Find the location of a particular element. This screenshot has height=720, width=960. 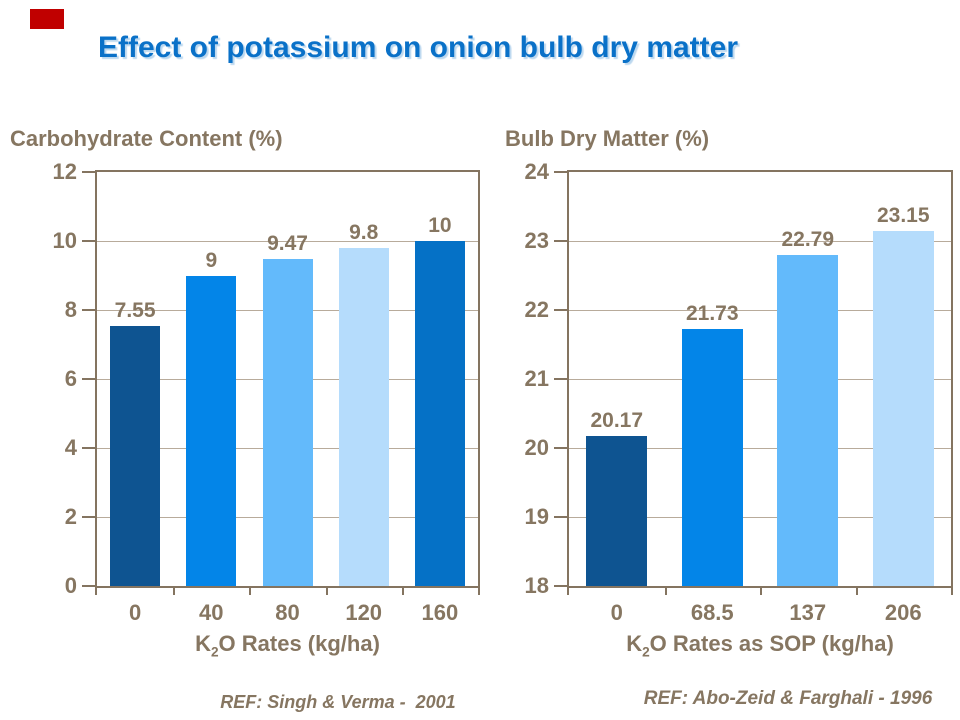

y-axis-tick-label: 18 is located at coordinates (536, 585).